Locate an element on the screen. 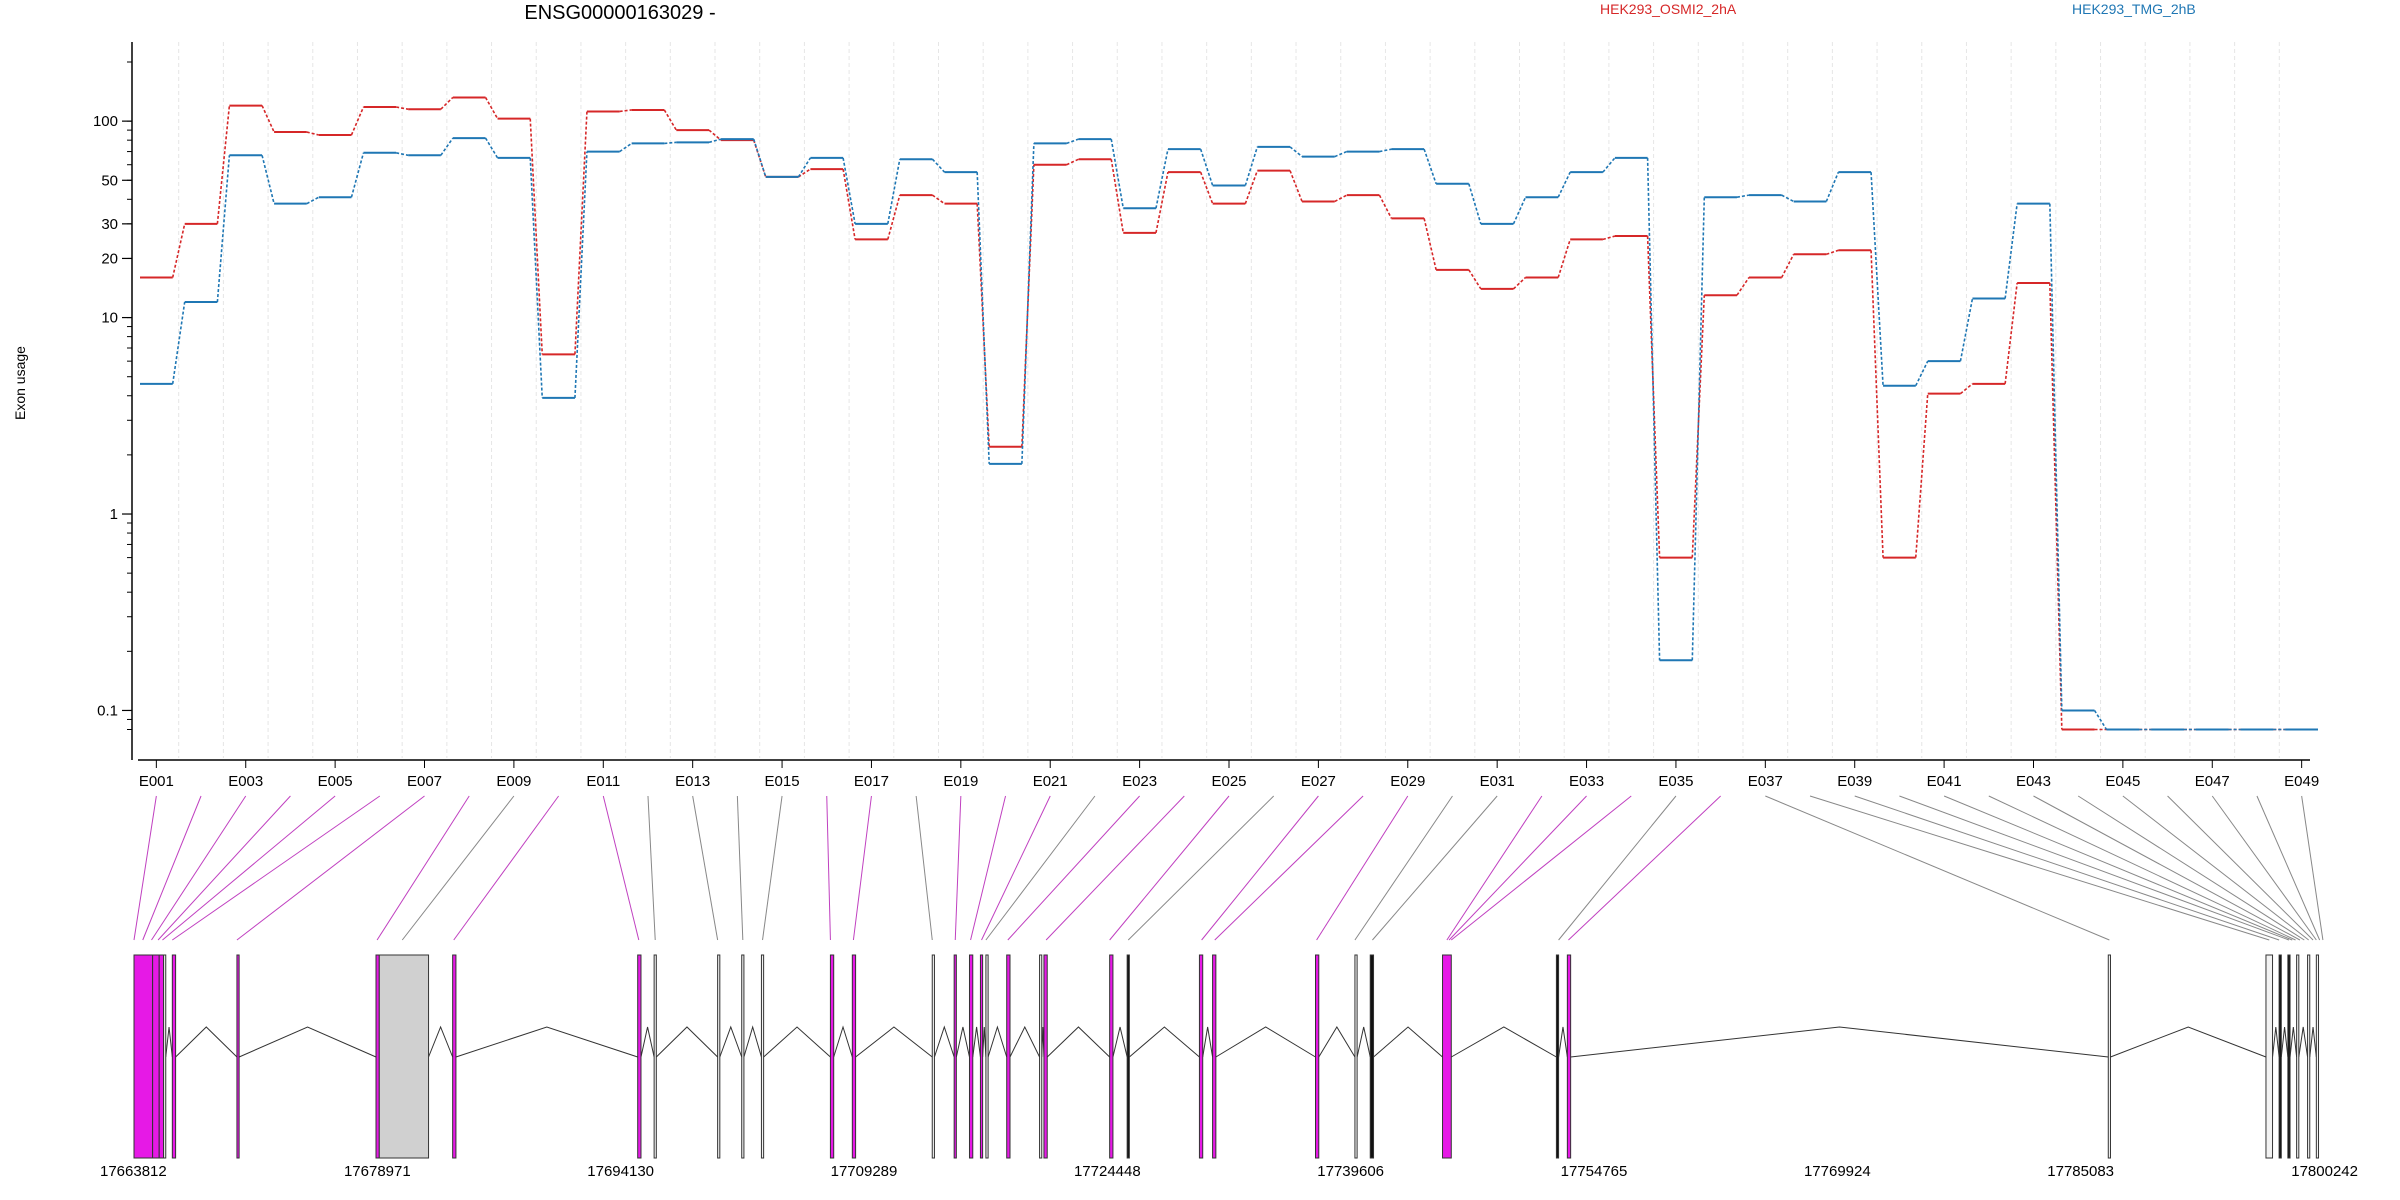  x-tick-label: E001 is located at coordinates (156, 781).